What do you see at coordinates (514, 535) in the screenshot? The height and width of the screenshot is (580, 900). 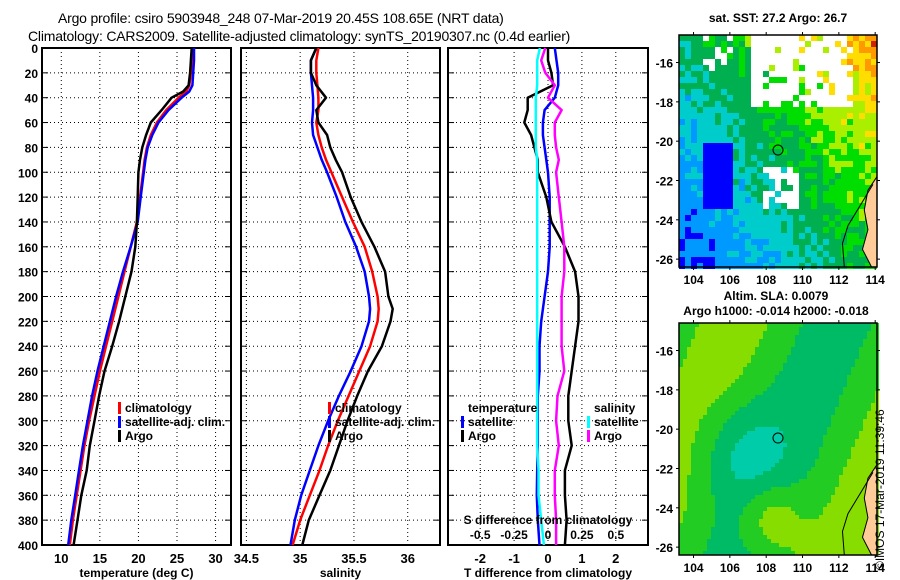 I see `x2-tick-label: -0.25` at bounding box center [514, 535].